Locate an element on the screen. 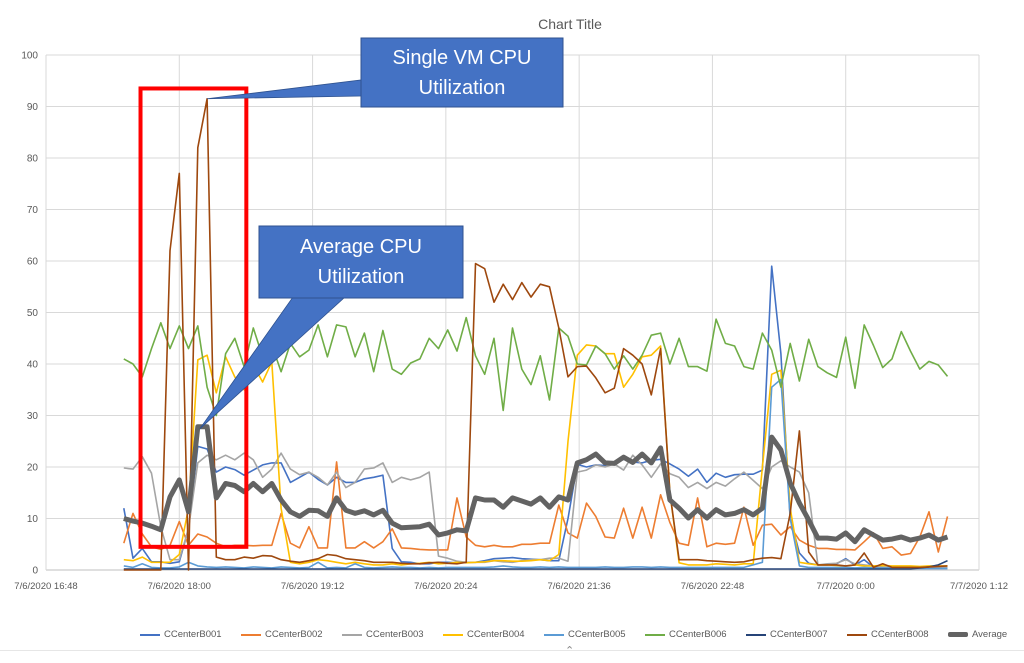 Image resolution: width=1024 pixels, height=663 pixels. series-line-ccenterb002 is located at coordinates (536, 508).